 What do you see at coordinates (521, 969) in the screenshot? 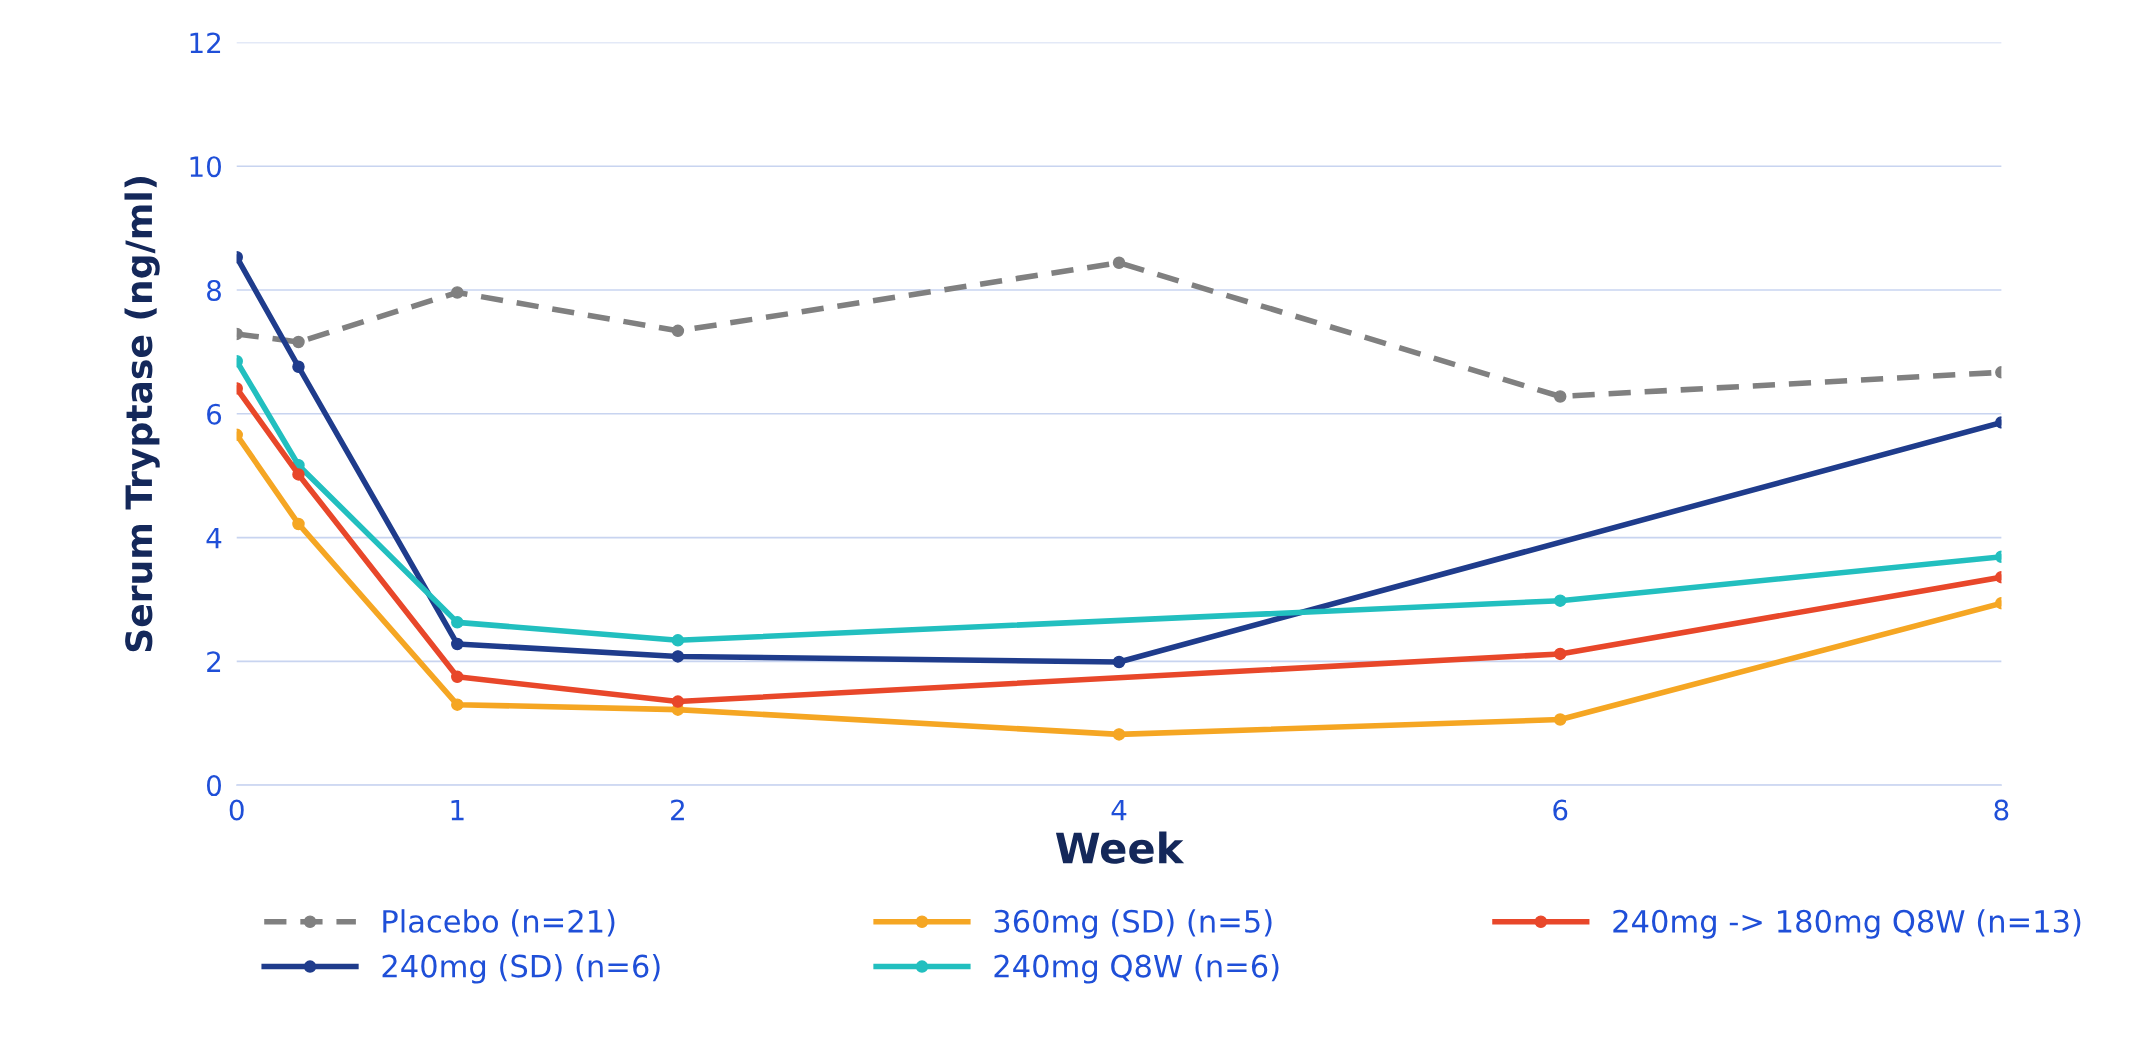
I see `legend-label: 240mg (SD) (n=6)` at bounding box center [521, 969].